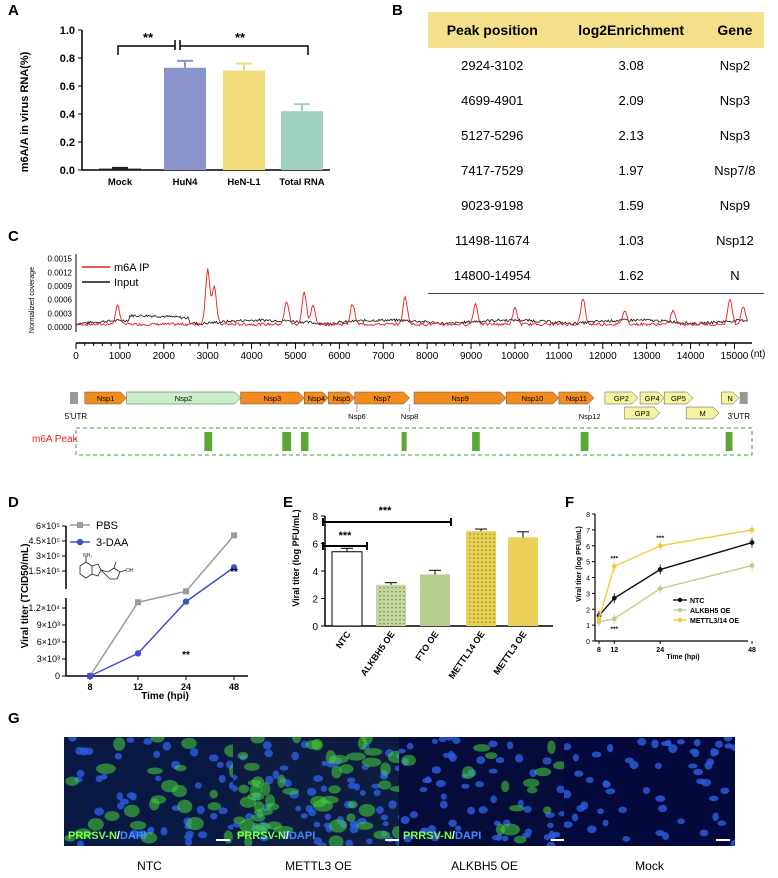 The width and height of the screenshot is (778, 878). Describe the element at coordinates (315, 627) in the screenshot. I see `y-tick-label: 0` at that location.